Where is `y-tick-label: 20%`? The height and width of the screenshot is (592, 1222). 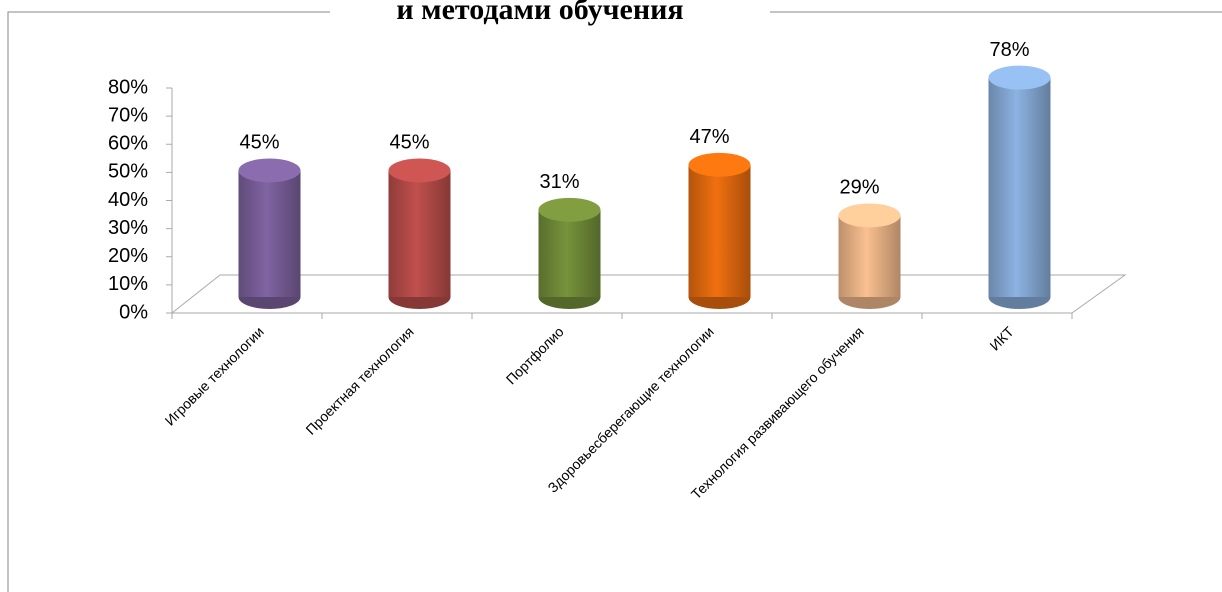
y-tick-label: 20% is located at coordinates (128, 256).